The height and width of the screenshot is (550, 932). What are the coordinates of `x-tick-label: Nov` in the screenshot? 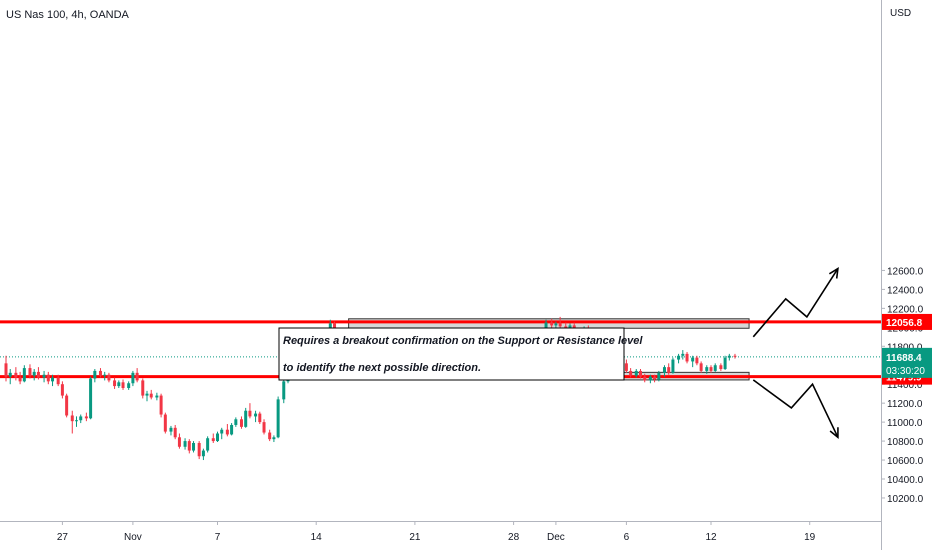 It's located at (133, 537).